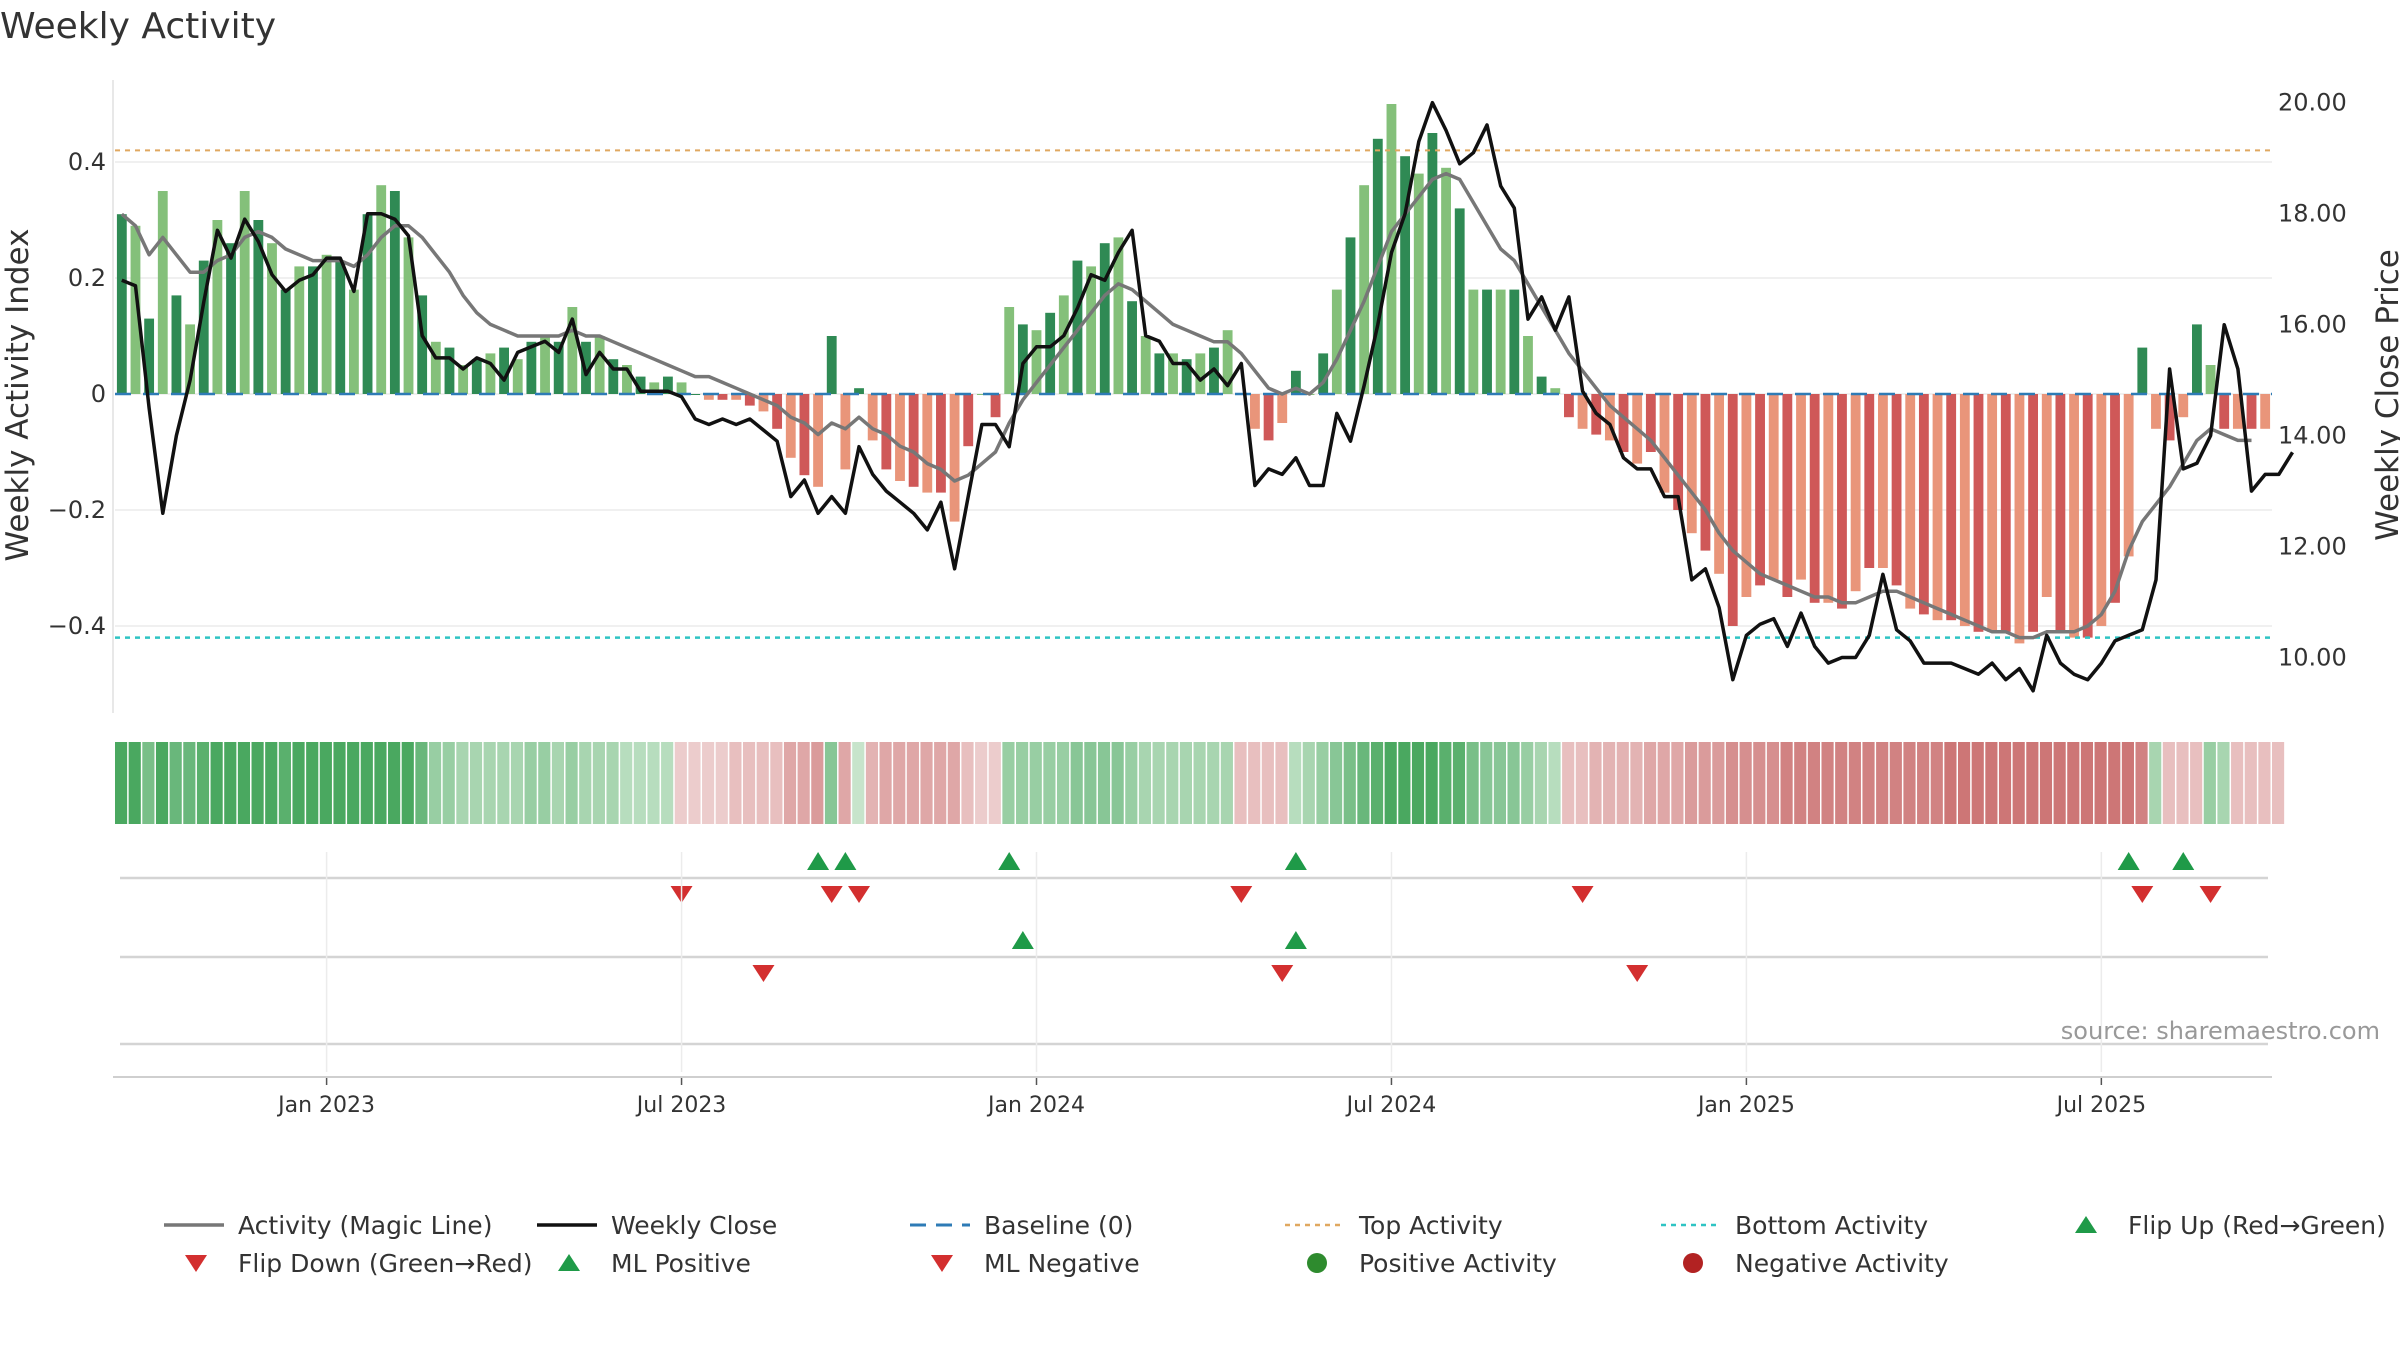  I want to click on legend-label: Bottom Activity, so click(1831, 1225).